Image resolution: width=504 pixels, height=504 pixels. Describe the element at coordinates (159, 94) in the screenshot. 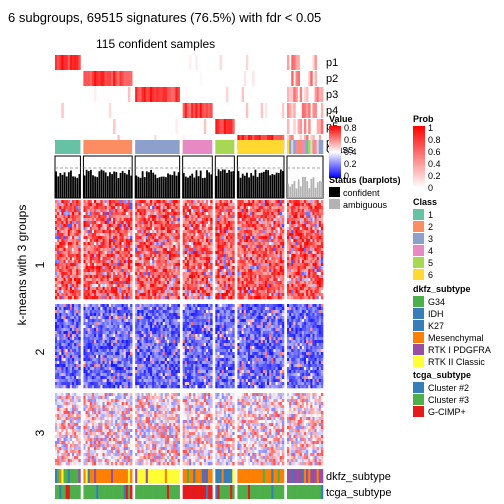

I see `prob-cell` at that location.